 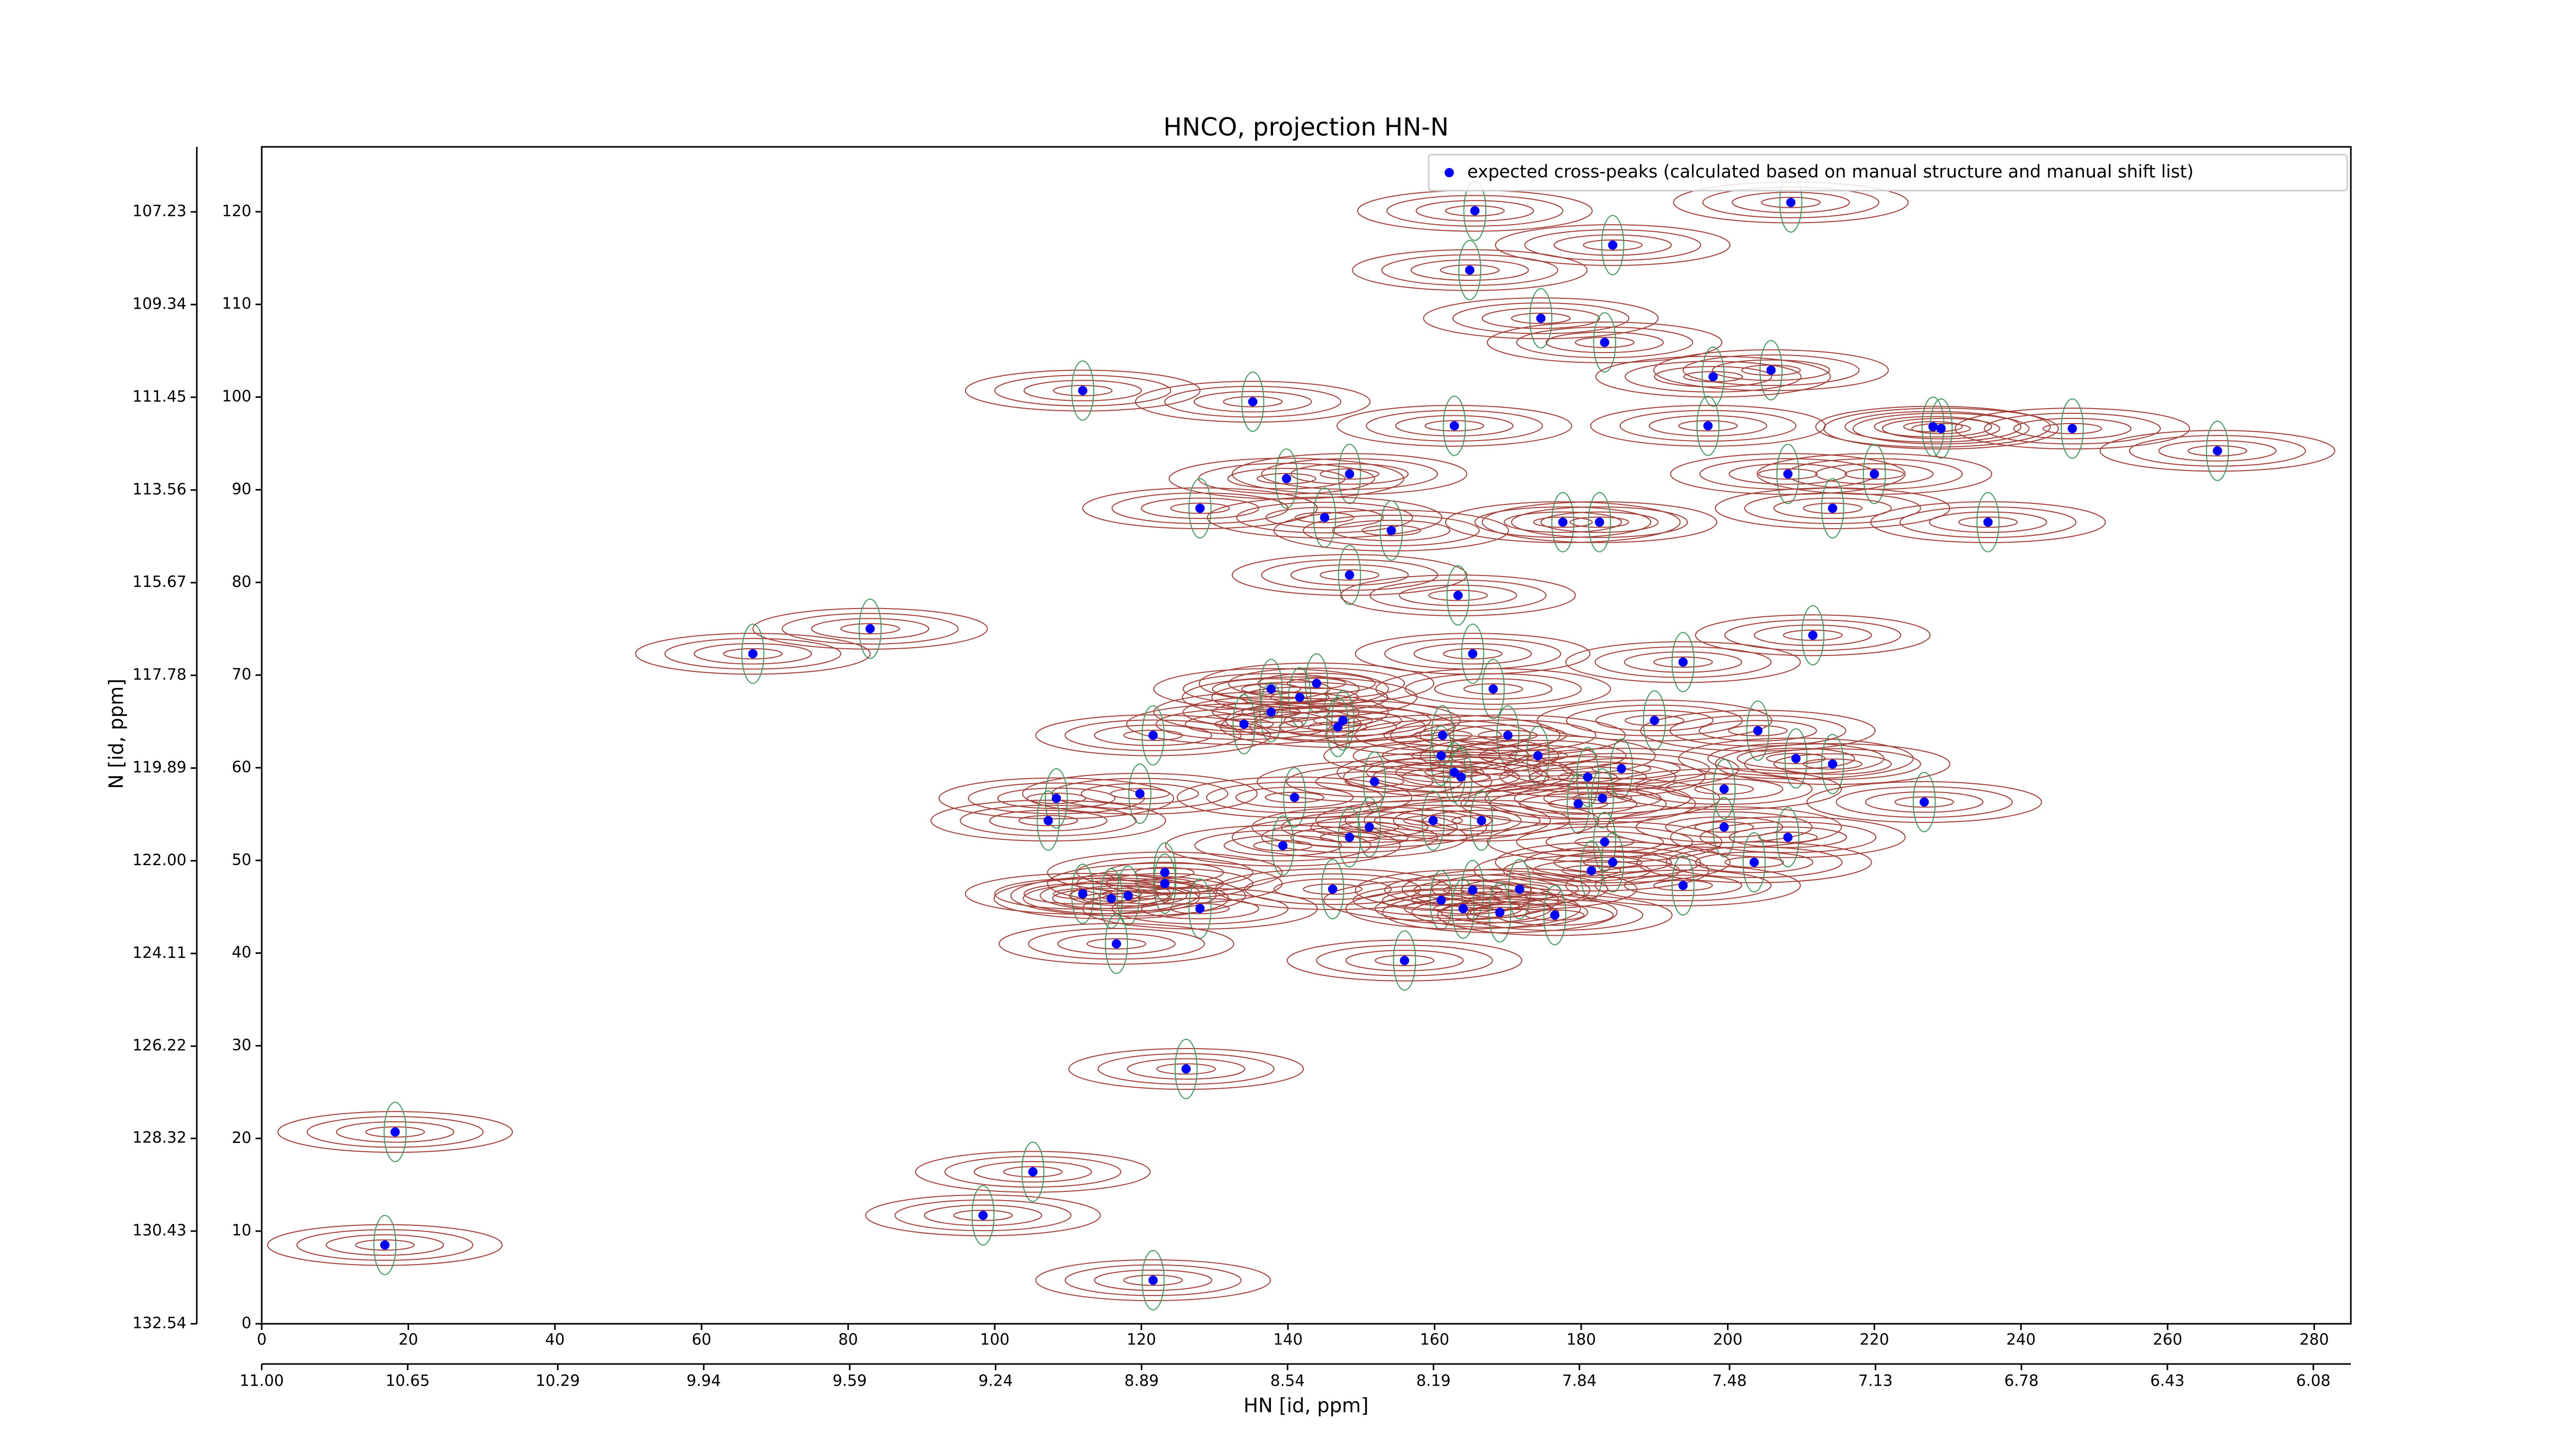 I want to click on y2-tick-label: 107.23, so click(x=159, y=212).